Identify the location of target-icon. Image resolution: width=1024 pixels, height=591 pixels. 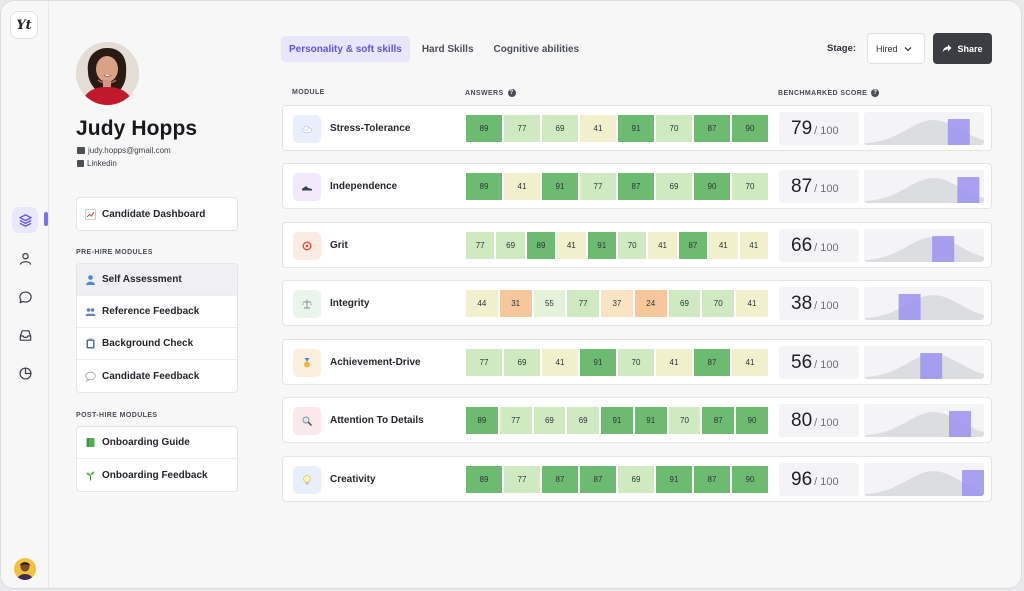
(307, 246).